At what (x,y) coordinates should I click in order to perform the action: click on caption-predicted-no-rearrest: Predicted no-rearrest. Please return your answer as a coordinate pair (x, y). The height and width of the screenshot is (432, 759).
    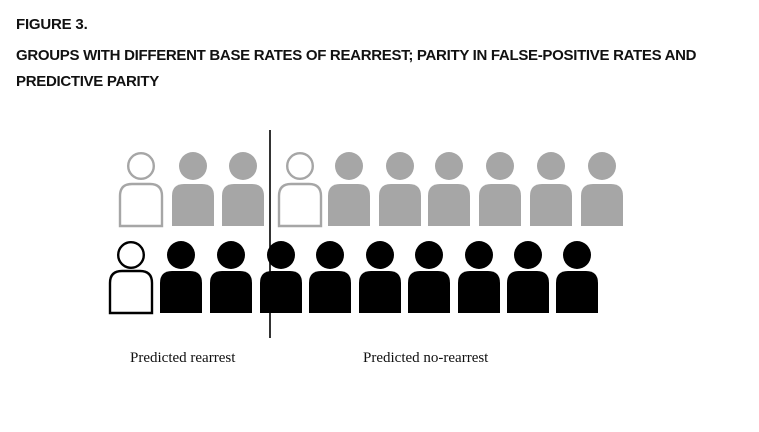
    Looking at the image, I should click on (426, 358).